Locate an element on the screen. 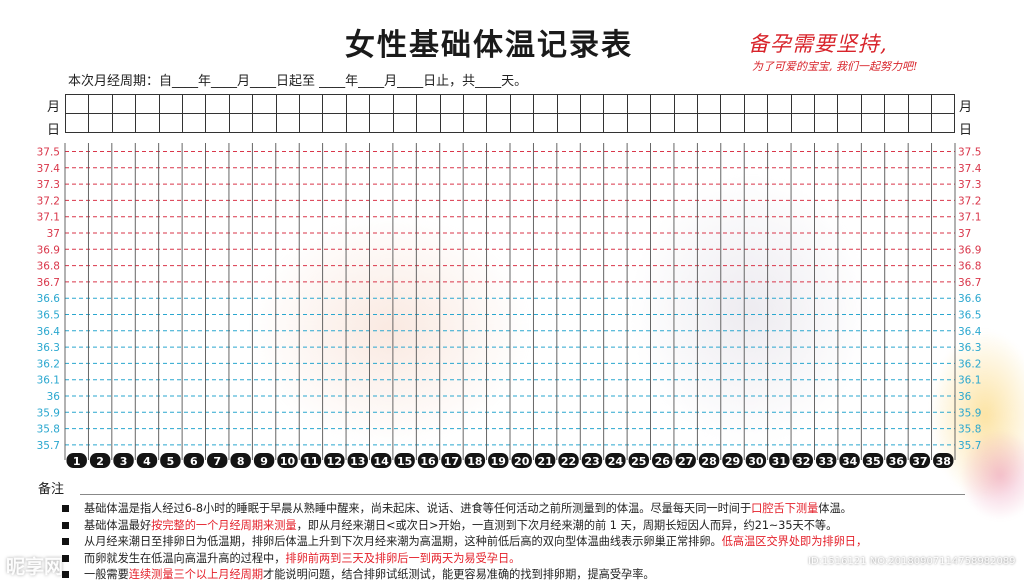 The image size is (1024, 584). day-number-label: 14 is located at coordinates (382, 461).